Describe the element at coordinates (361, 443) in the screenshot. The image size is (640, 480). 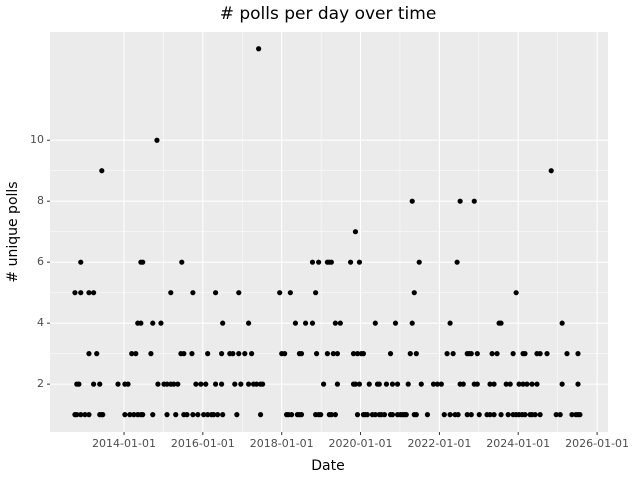
I see `x-tick-label: 2020-01-01` at that location.